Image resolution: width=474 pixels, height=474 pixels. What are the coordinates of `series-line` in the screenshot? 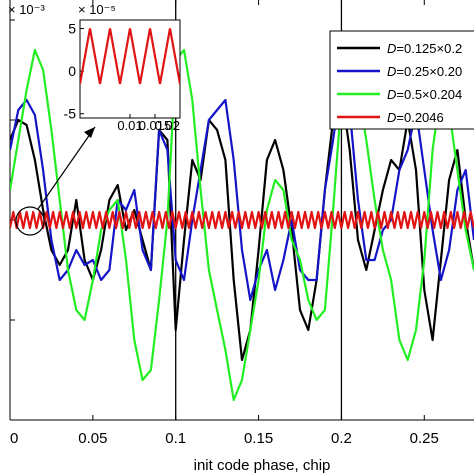 It's located at (242, 220).